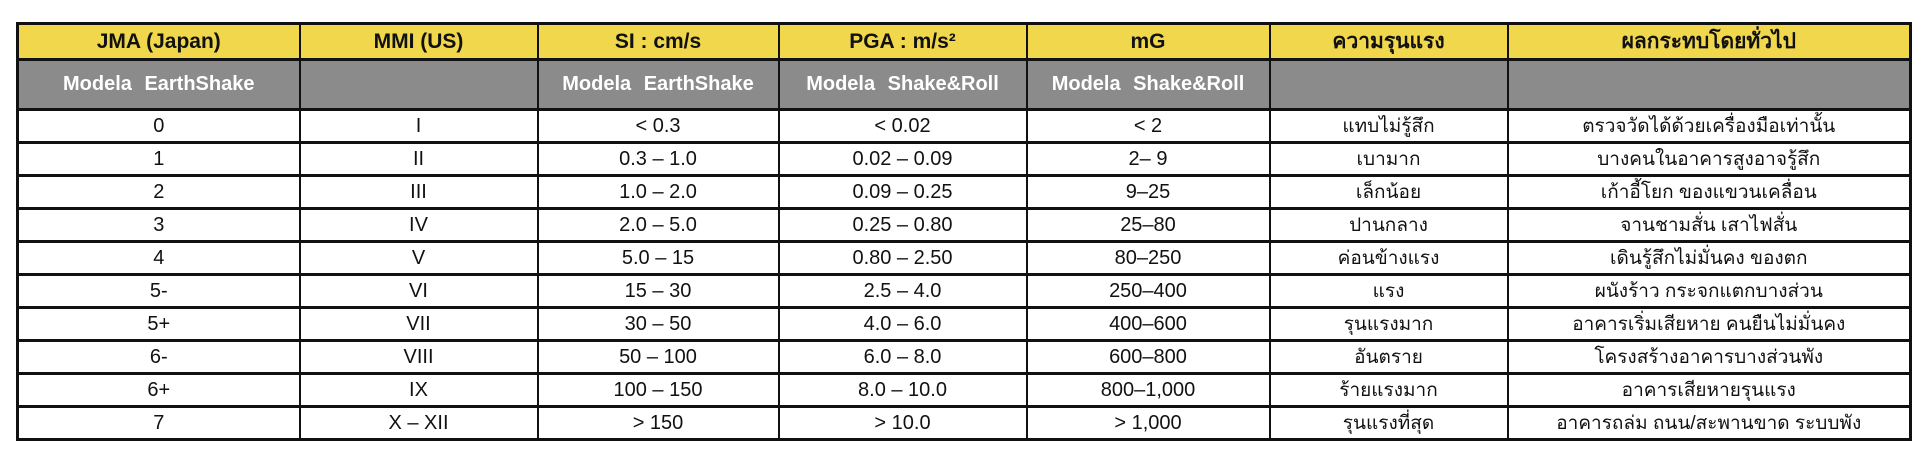  I want to click on cell-jma: 6+, so click(158, 390).